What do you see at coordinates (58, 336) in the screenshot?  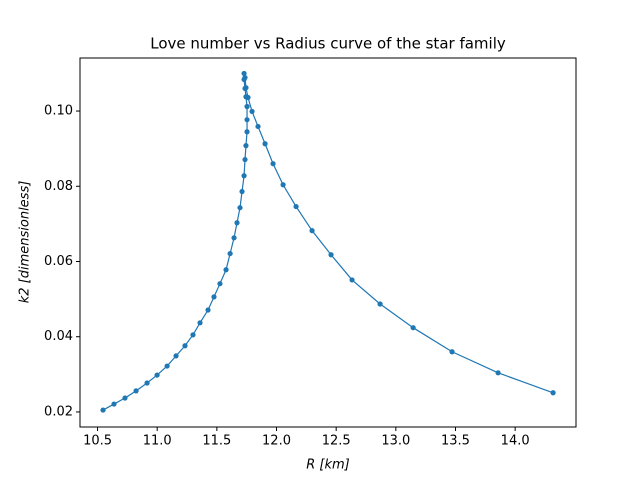 I see `y-tick-label: 0.04` at bounding box center [58, 336].